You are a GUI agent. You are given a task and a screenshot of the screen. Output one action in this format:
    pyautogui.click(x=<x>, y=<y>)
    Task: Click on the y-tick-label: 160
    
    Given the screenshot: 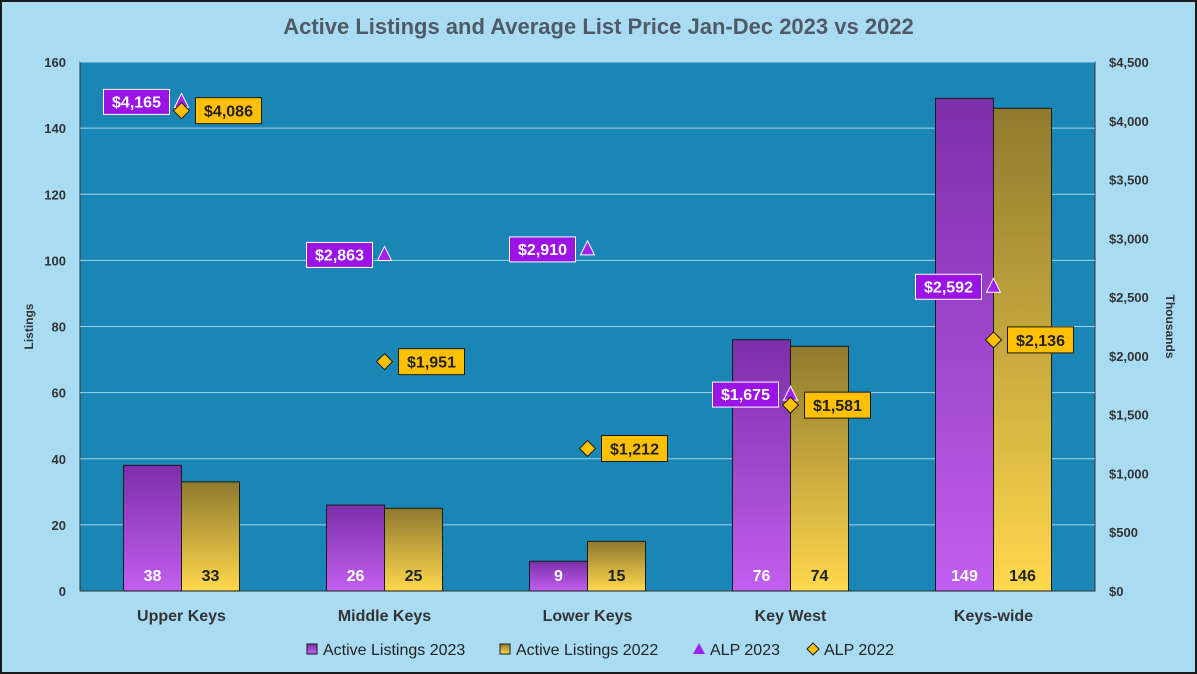 What is the action you would take?
    pyautogui.click(x=55, y=62)
    